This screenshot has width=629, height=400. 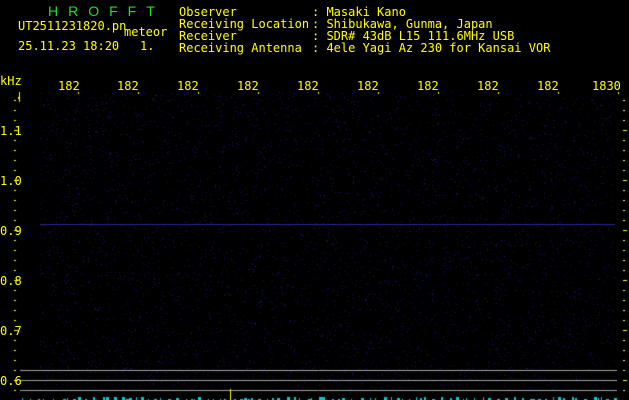 I want to click on y-unit-label: kHz, so click(x=11, y=81).